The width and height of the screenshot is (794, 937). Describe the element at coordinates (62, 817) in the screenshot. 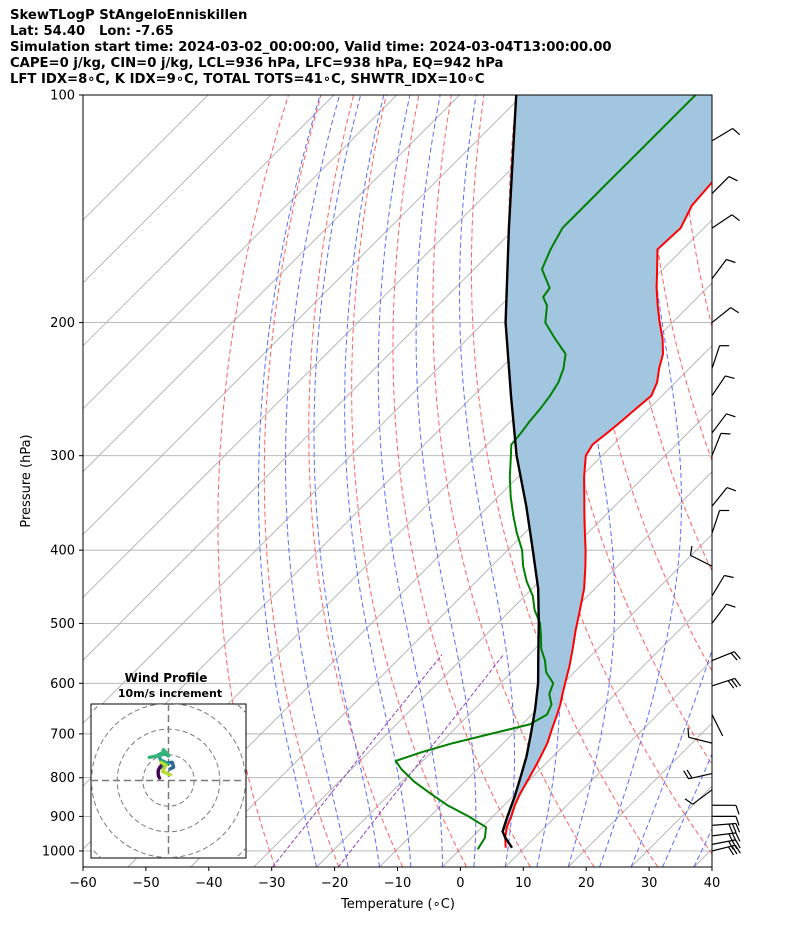

I see `y-tick-label: 900` at that location.